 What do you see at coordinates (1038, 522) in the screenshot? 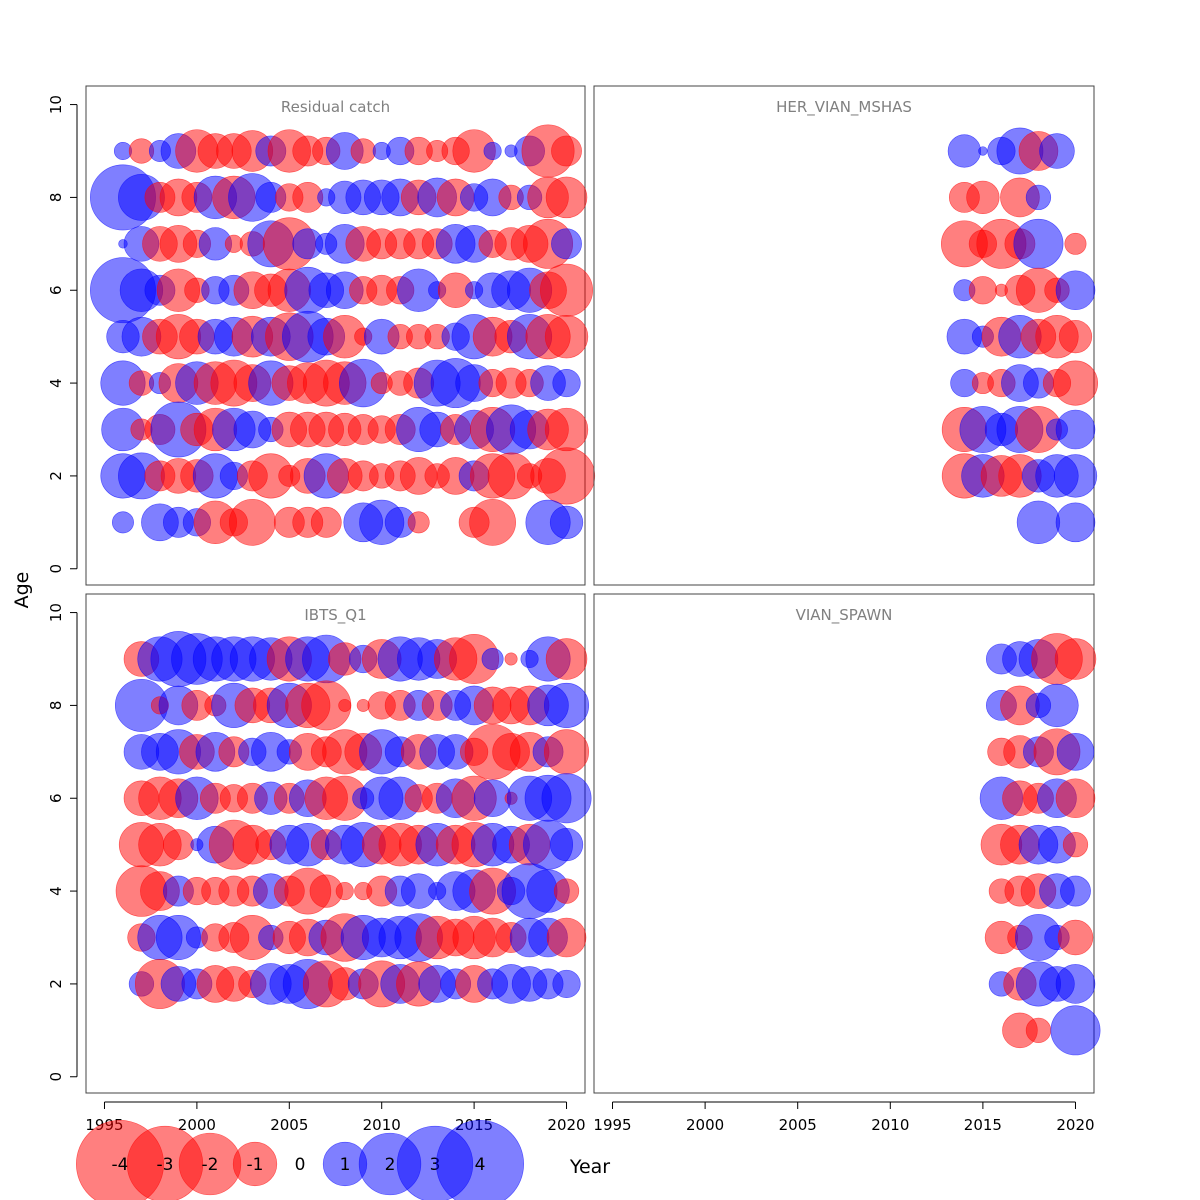
I see `bubble-her-vian-mshas-age1-2018` at bounding box center [1038, 522].